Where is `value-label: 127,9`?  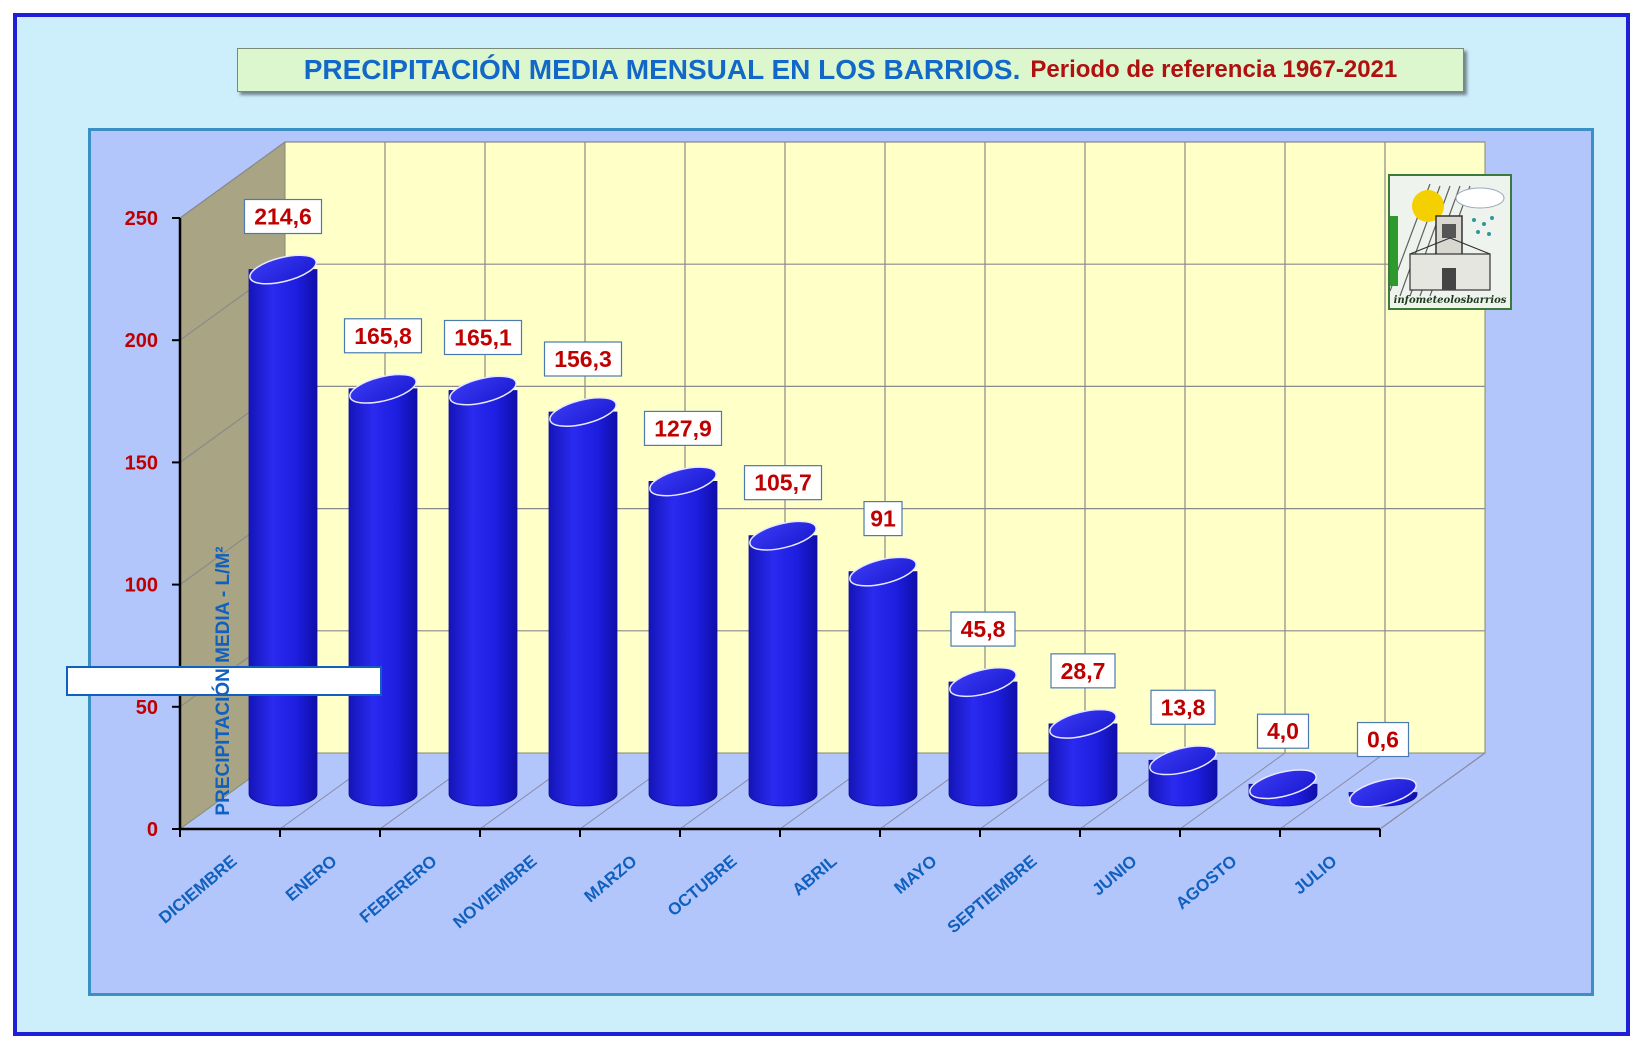
value-label: 127,9 is located at coordinates (683, 428).